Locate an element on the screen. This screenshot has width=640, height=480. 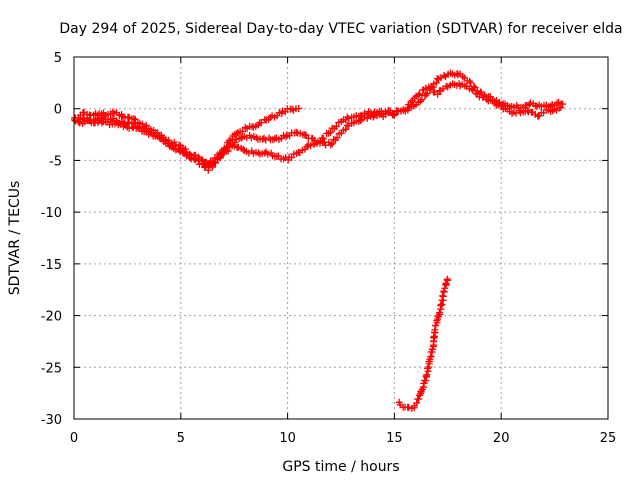
y-tick-label: -10 is located at coordinates (51, 213).